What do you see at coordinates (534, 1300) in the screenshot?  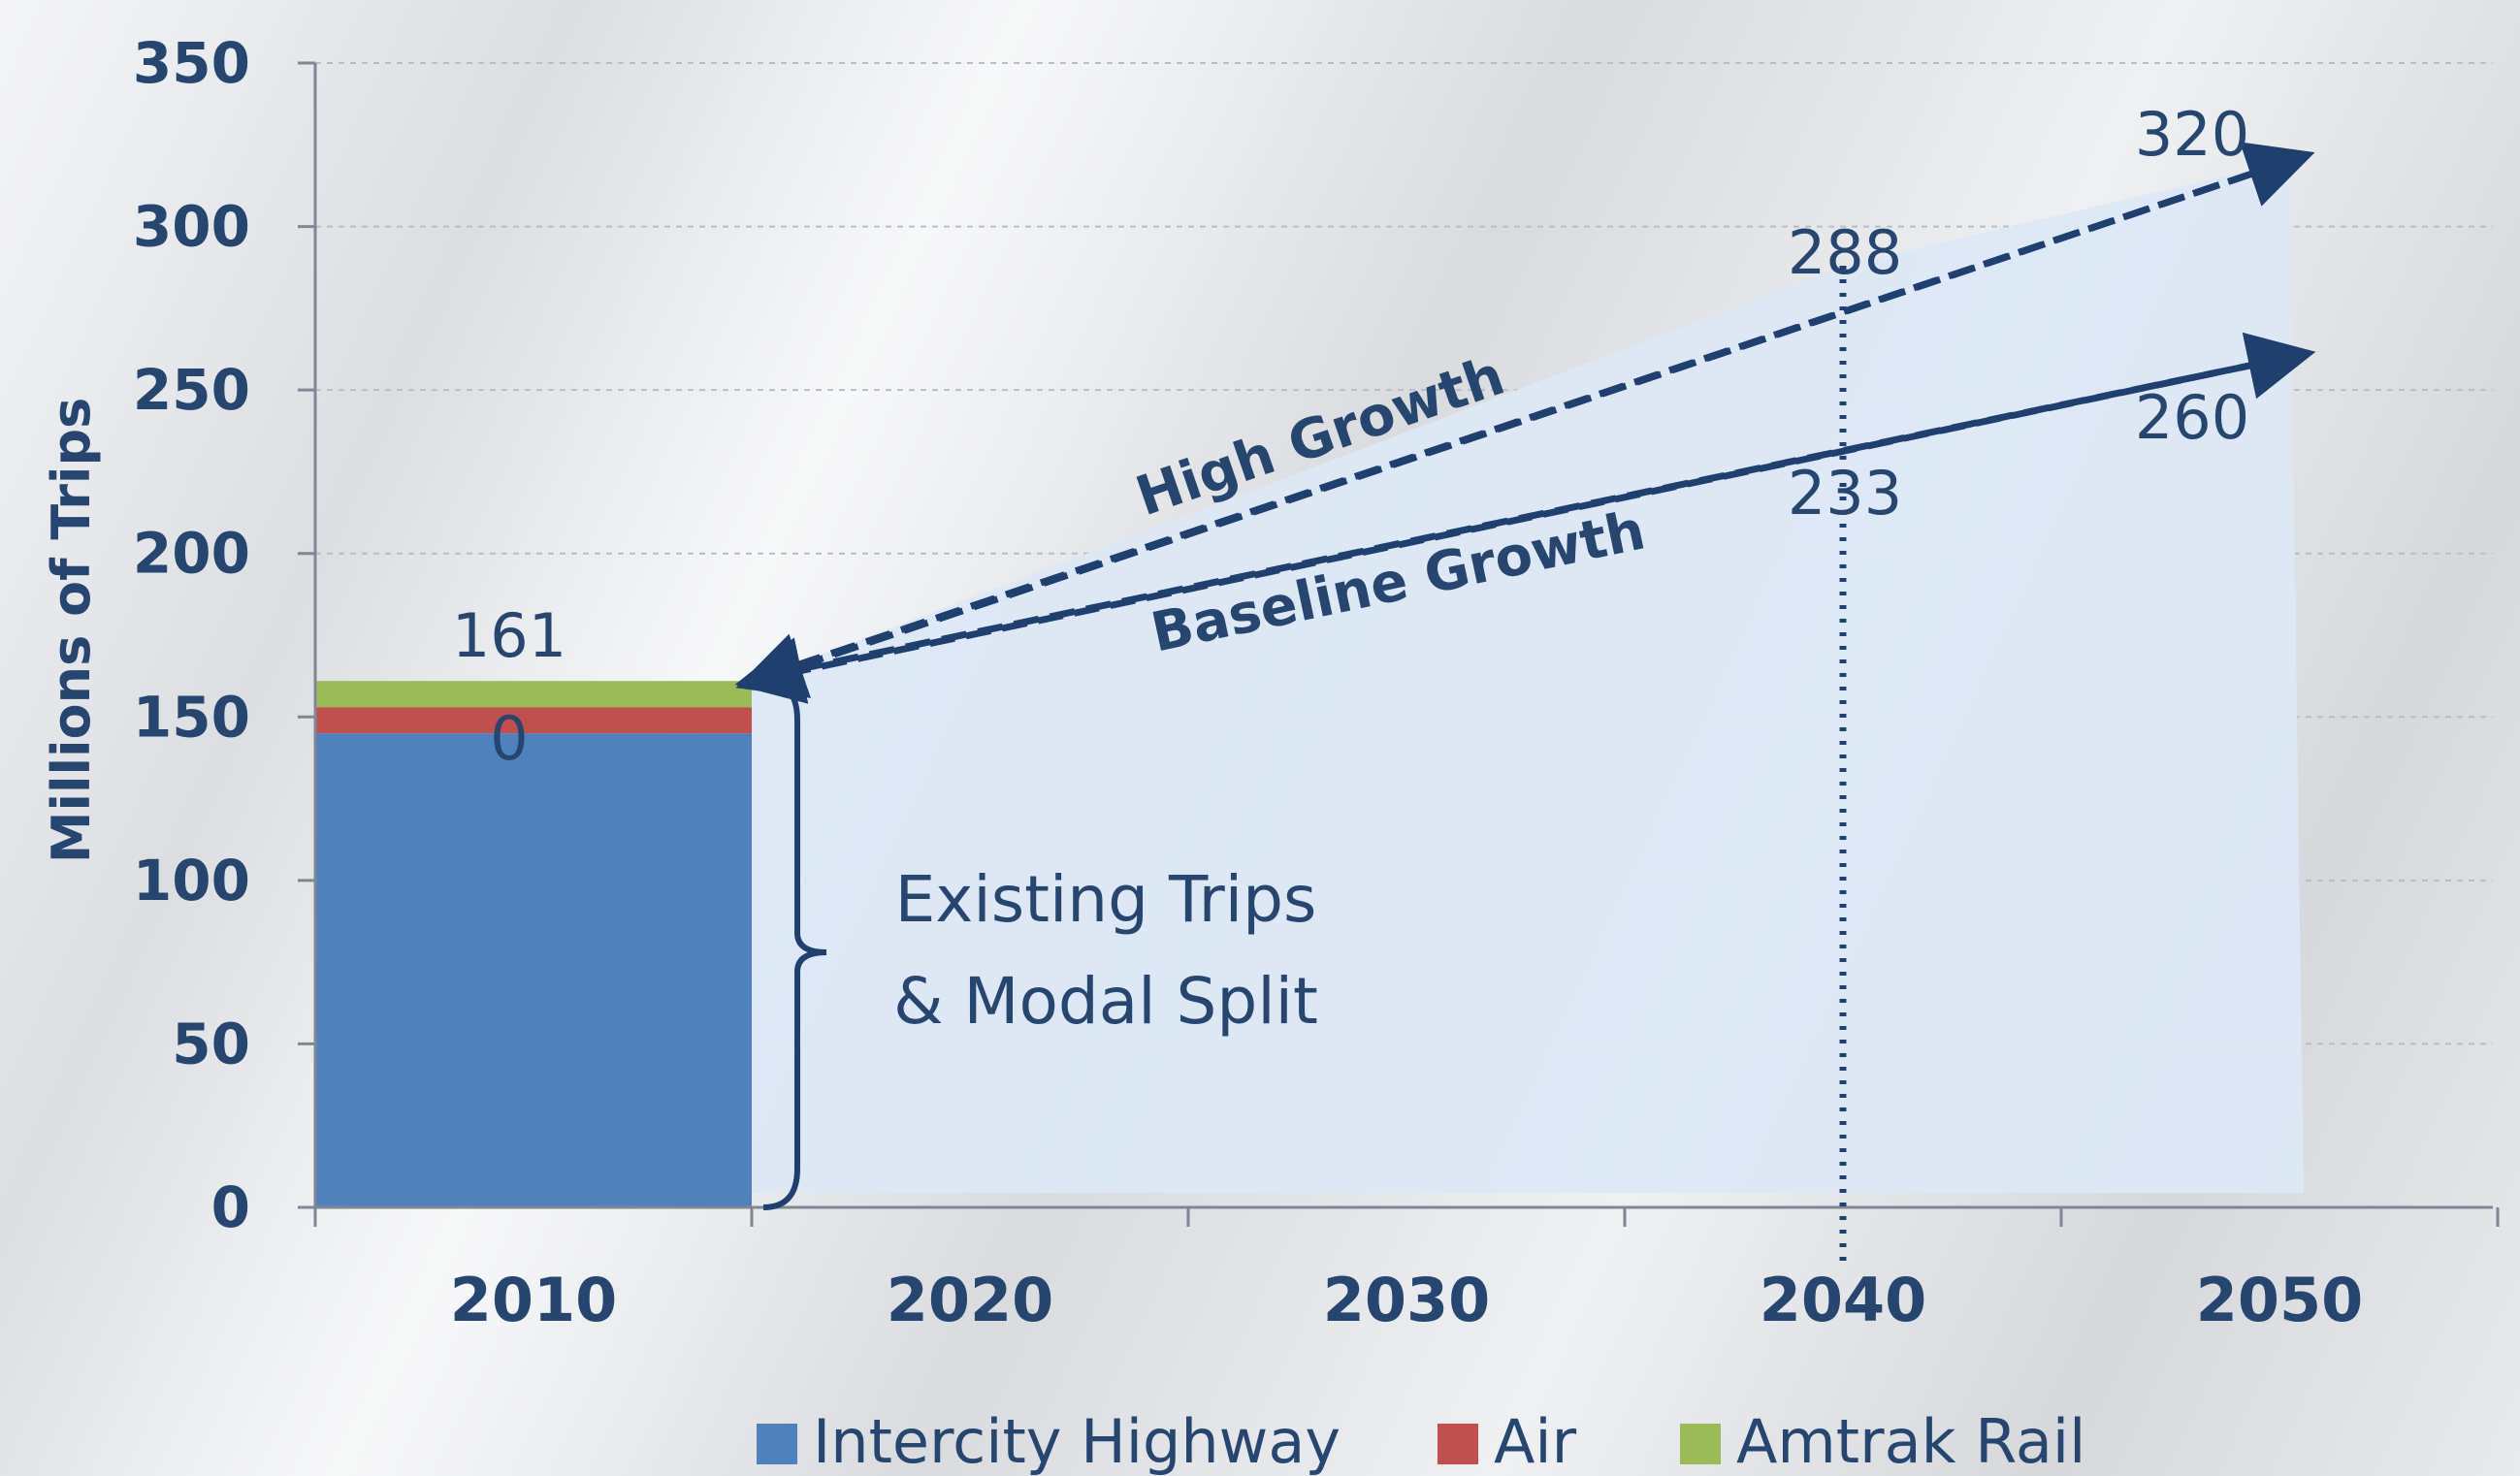 I see `x-tick-2010: 2010` at bounding box center [534, 1300].